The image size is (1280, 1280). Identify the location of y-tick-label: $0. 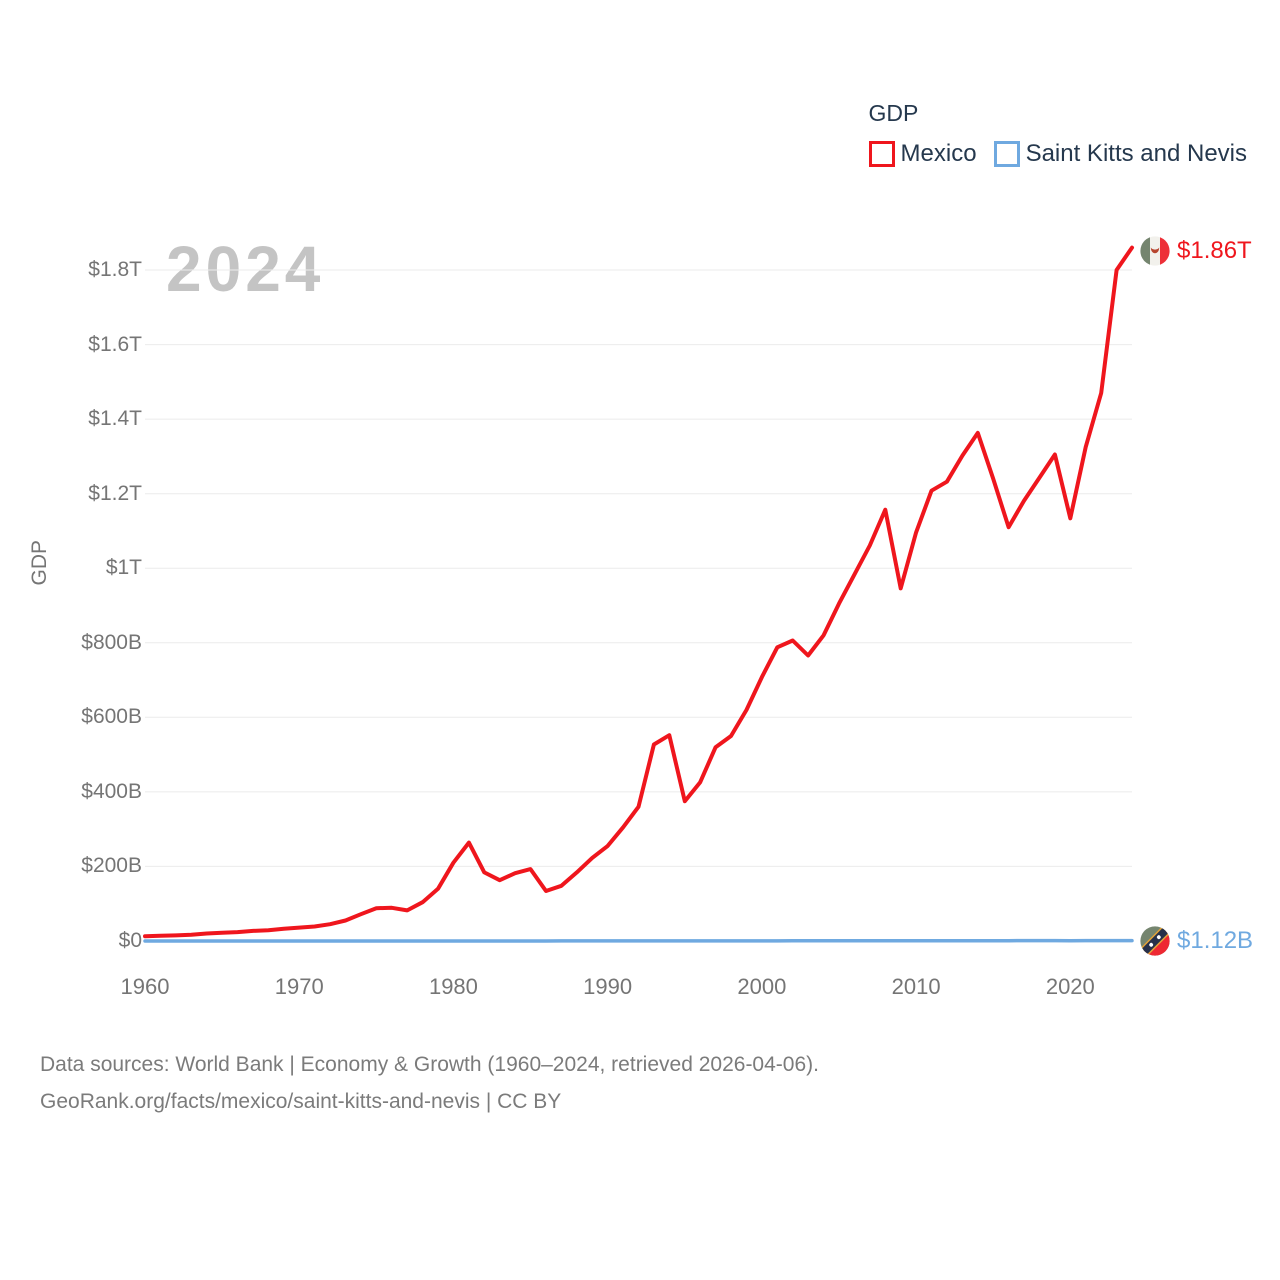
(130, 940).